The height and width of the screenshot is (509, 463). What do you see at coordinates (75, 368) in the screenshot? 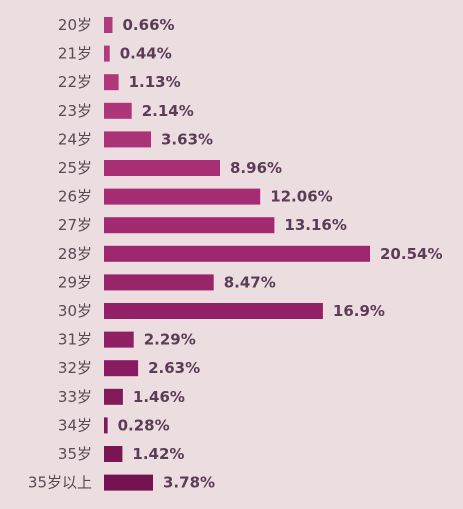
I see `category-label: 32岁` at bounding box center [75, 368].